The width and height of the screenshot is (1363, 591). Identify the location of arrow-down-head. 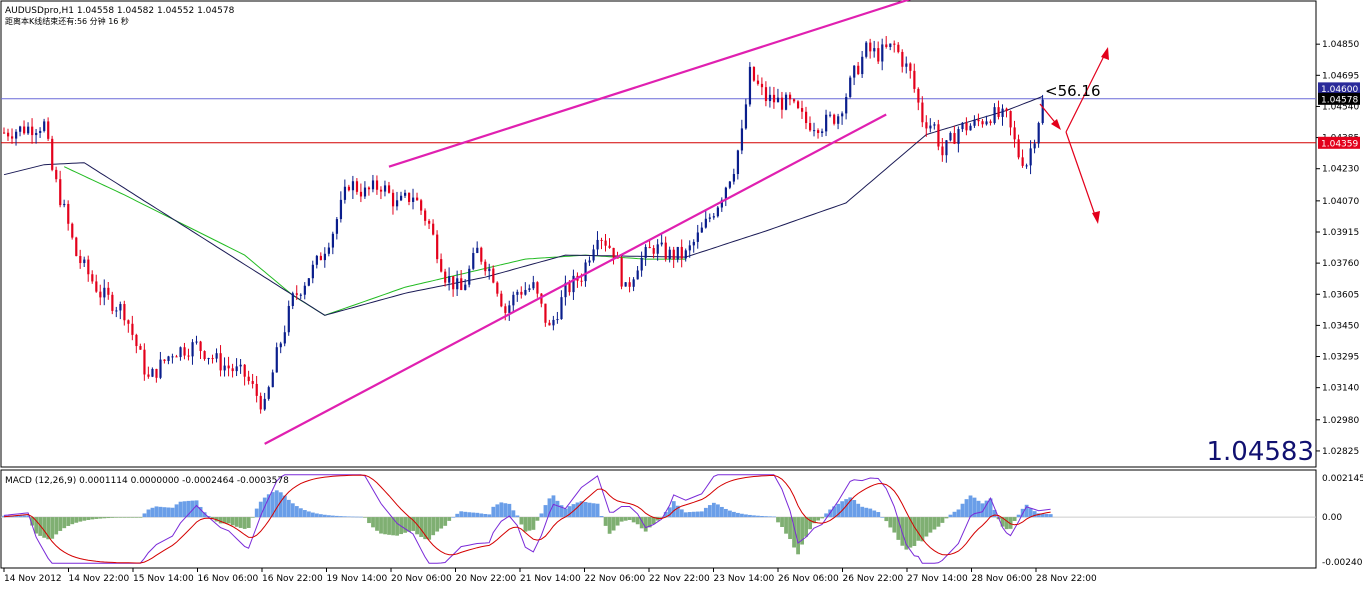
(1096, 217).